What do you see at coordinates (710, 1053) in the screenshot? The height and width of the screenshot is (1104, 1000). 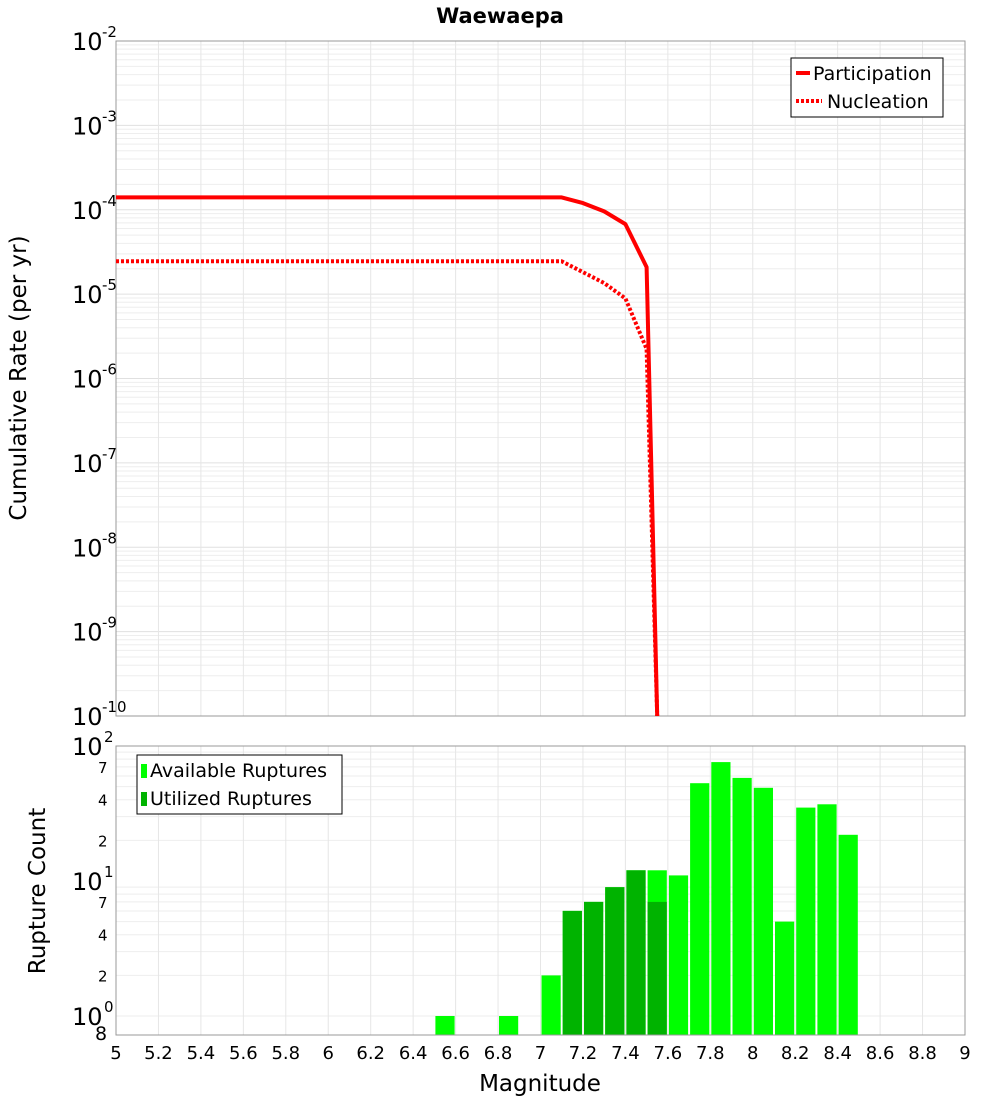 I see `x-tick-label: 7.8` at bounding box center [710, 1053].